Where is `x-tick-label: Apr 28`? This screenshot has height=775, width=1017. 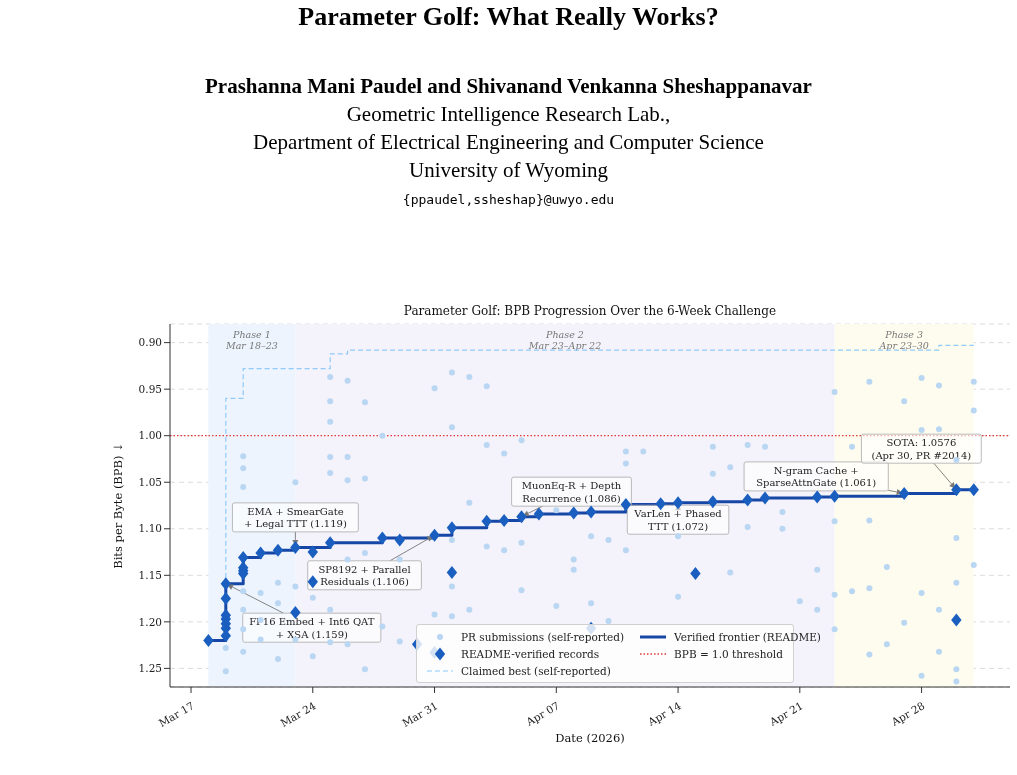 x-tick-label: Apr 28 is located at coordinates (907, 714).